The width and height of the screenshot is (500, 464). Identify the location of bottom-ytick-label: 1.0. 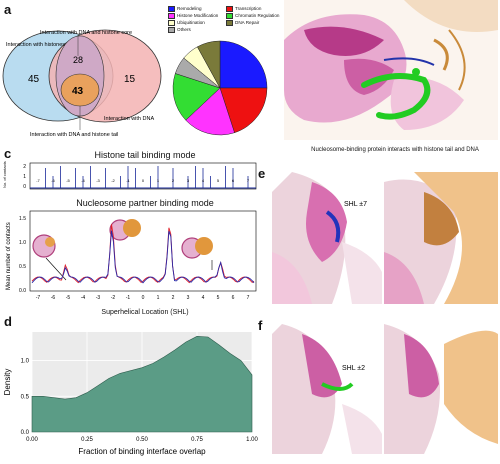
(22, 243).